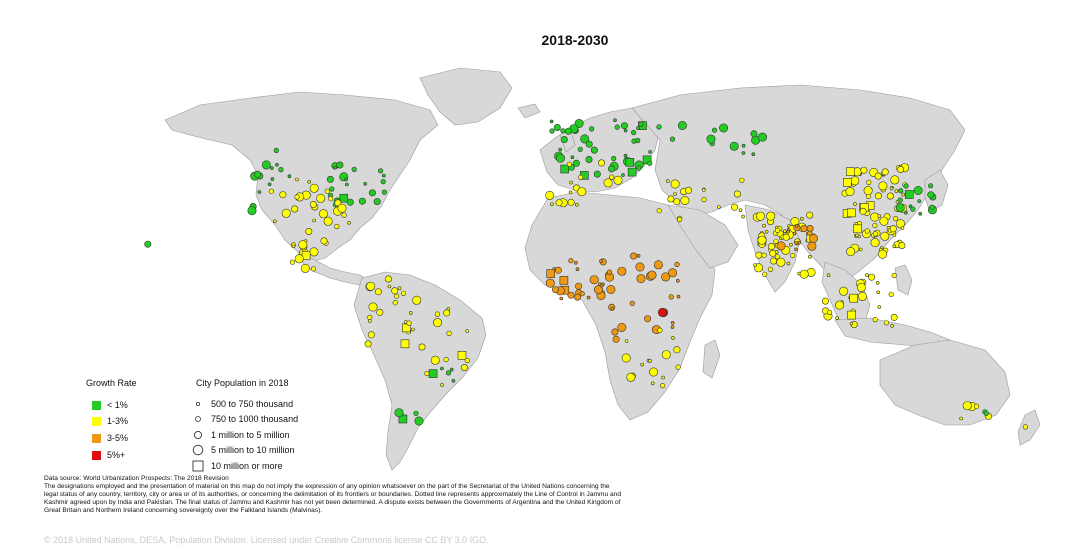  I want to click on legend-item-1to3: 1-3%, so click(110, 421).